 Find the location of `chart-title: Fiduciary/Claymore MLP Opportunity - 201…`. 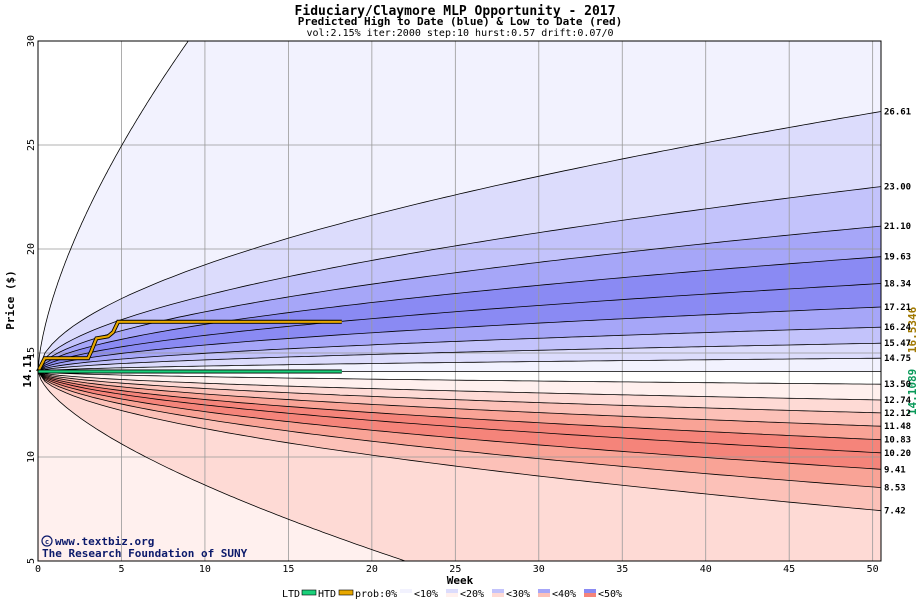

chart-title: Fiduciary/Claymore MLP Opportunity - 201… is located at coordinates (455, 11).